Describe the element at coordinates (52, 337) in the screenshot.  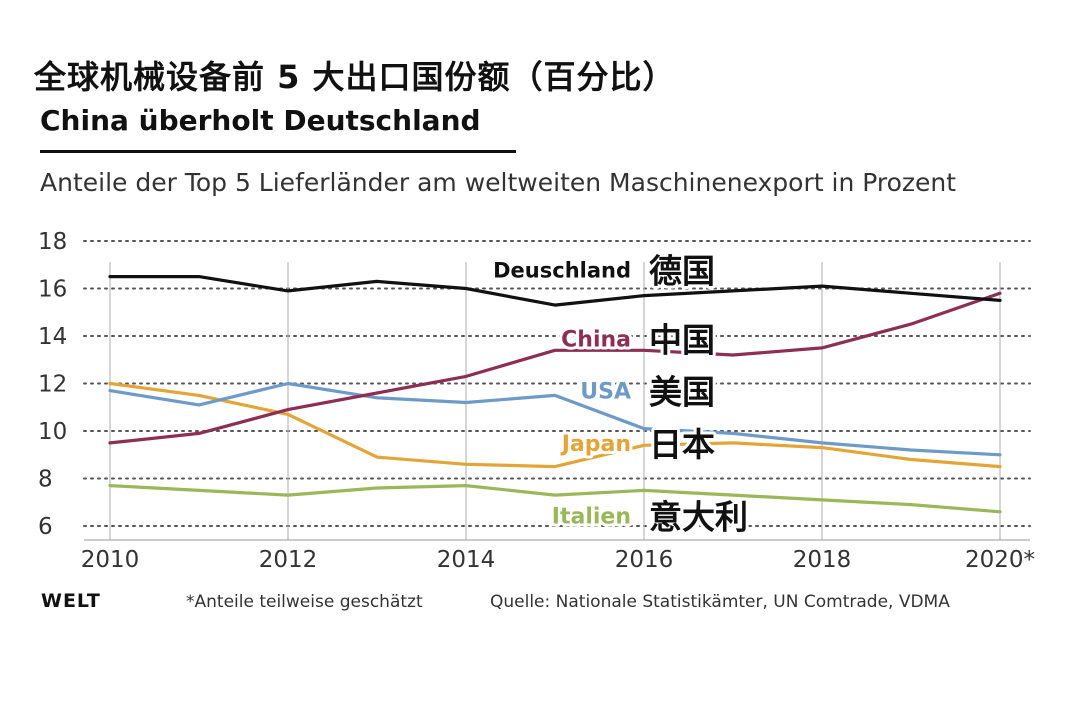
I see `y-tick-label: 14` at that location.